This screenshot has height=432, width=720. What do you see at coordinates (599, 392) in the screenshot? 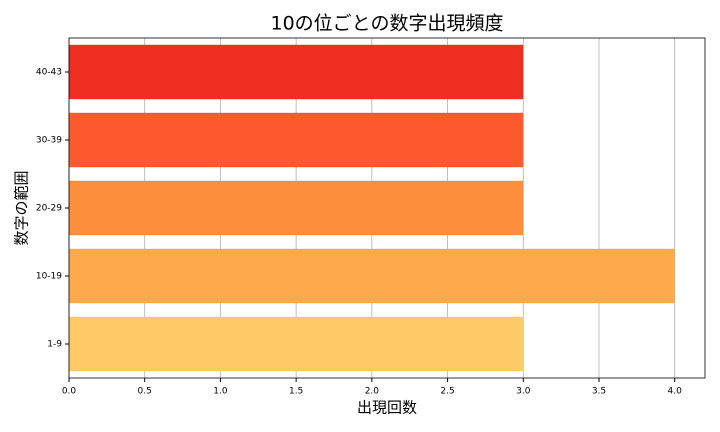
I see `x-tick-label: 3.5` at bounding box center [599, 392].